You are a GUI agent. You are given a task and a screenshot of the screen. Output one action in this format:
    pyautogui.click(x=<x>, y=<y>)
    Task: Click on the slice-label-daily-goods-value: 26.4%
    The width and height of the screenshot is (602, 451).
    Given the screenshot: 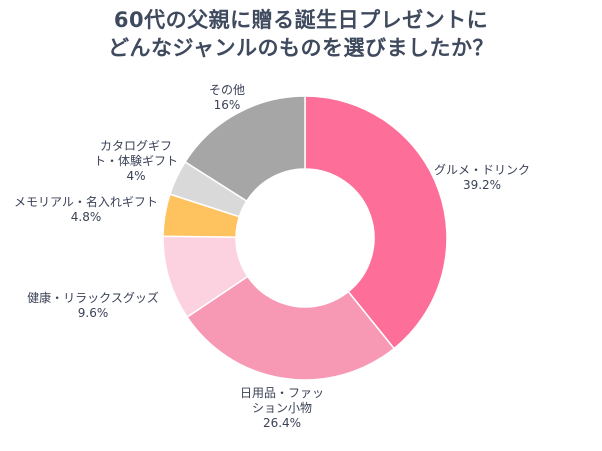 What is the action you would take?
    pyautogui.click(x=282, y=423)
    